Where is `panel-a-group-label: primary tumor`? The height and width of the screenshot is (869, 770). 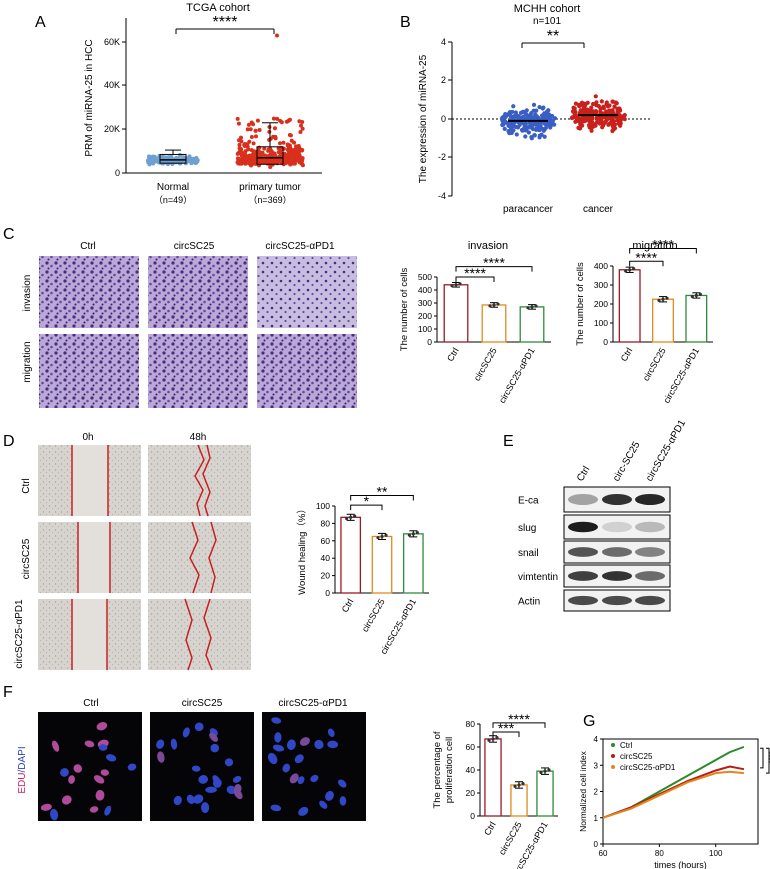 panel-a-group-label: primary tumor is located at coordinates (270, 187).